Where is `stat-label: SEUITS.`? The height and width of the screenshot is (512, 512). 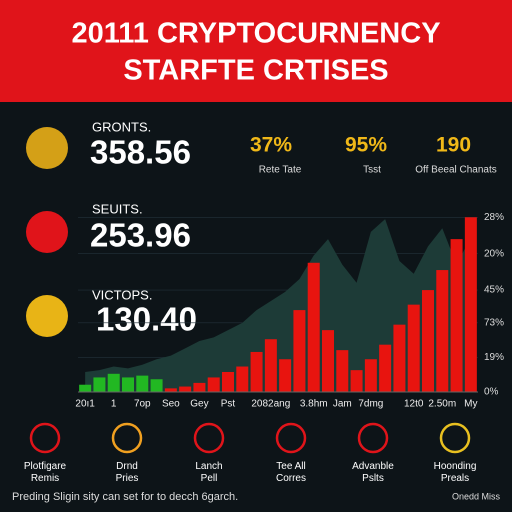
stat-label: SEUITS. is located at coordinates (117, 208).